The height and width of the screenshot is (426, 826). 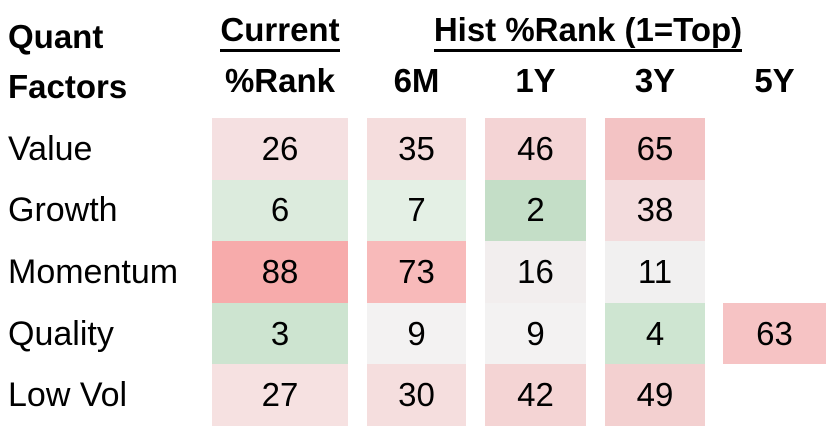 I want to click on column-group-hist: Hist %Rank (1=Top), so click(x=588, y=32).